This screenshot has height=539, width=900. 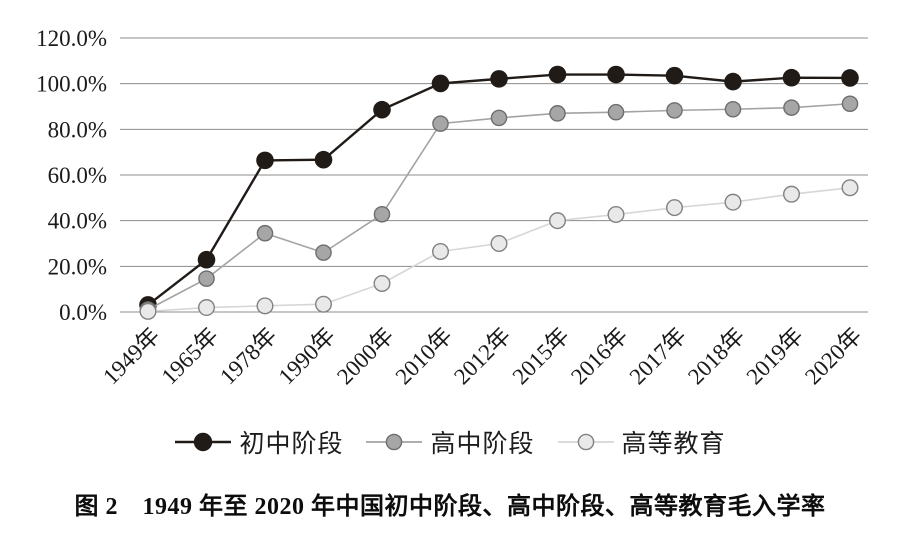 What do you see at coordinates (190, 356) in the screenshot?
I see `x-tick-label: 1965年` at bounding box center [190, 356].